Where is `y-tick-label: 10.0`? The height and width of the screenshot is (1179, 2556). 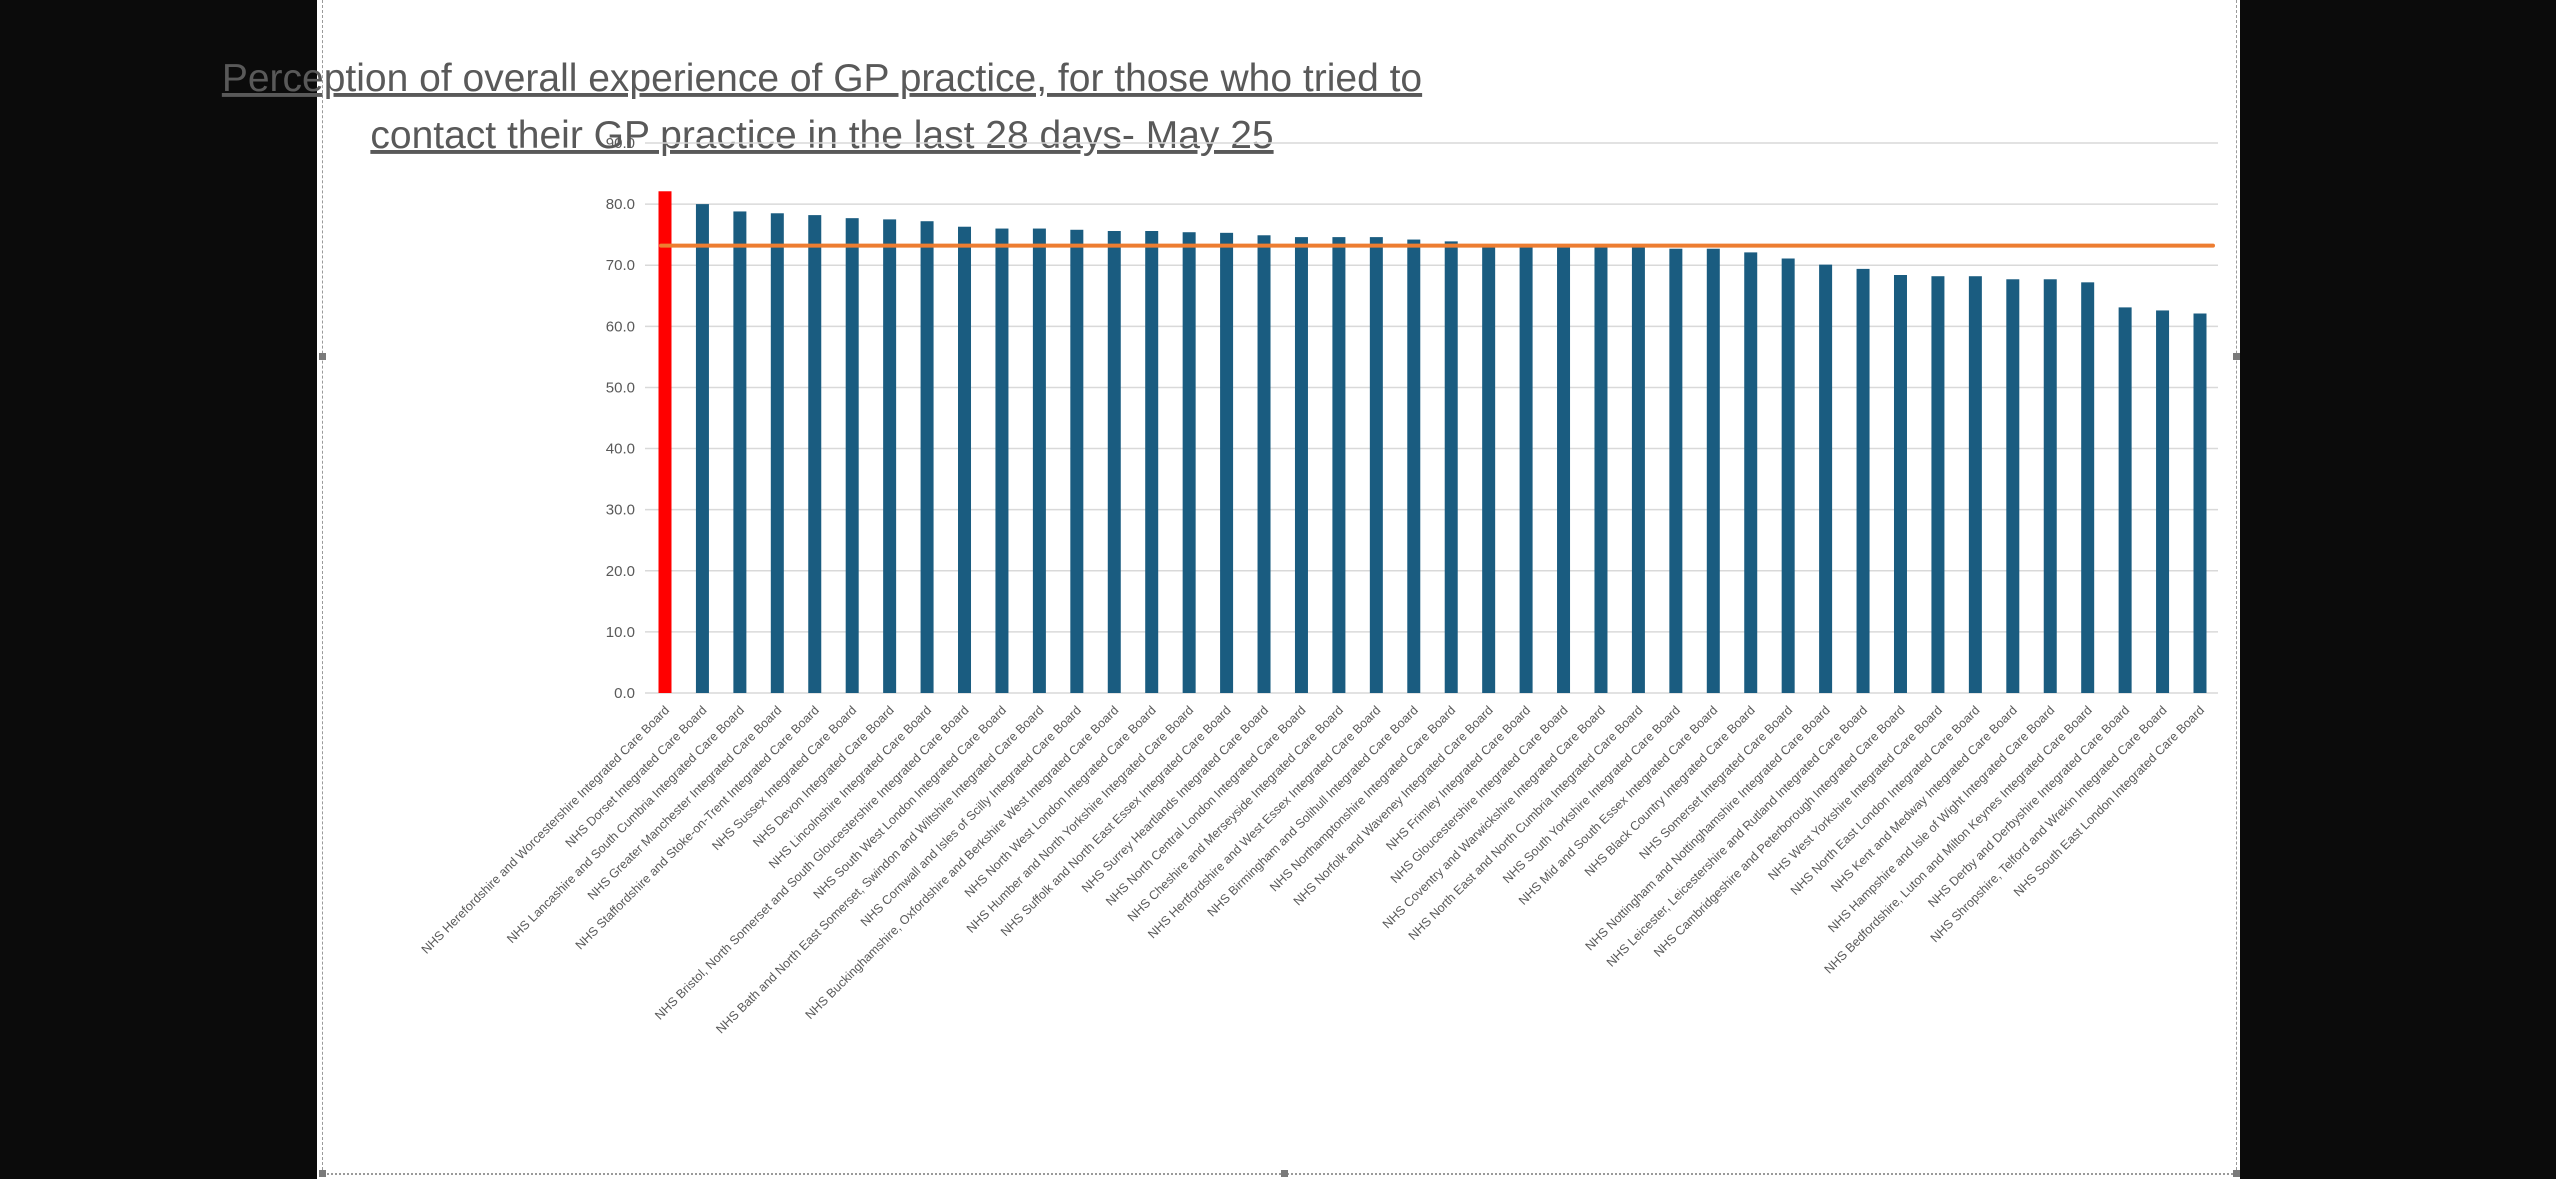 y-tick-label: 10.0 is located at coordinates (620, 632).